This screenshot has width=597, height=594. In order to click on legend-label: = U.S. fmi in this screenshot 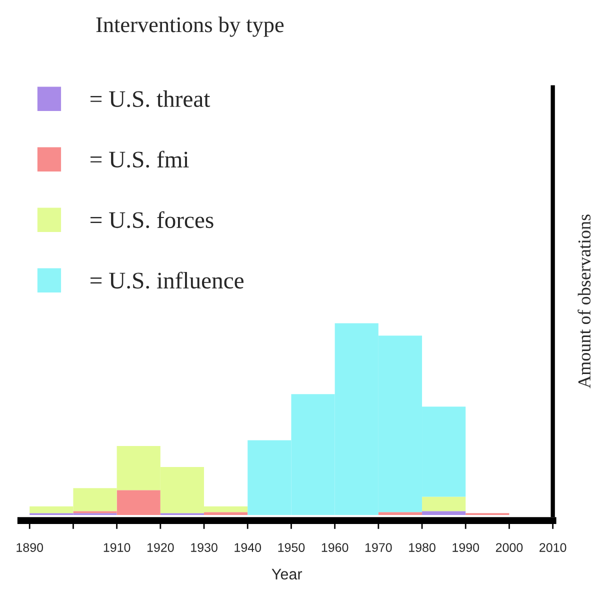, I will do `click(139, 159)`.